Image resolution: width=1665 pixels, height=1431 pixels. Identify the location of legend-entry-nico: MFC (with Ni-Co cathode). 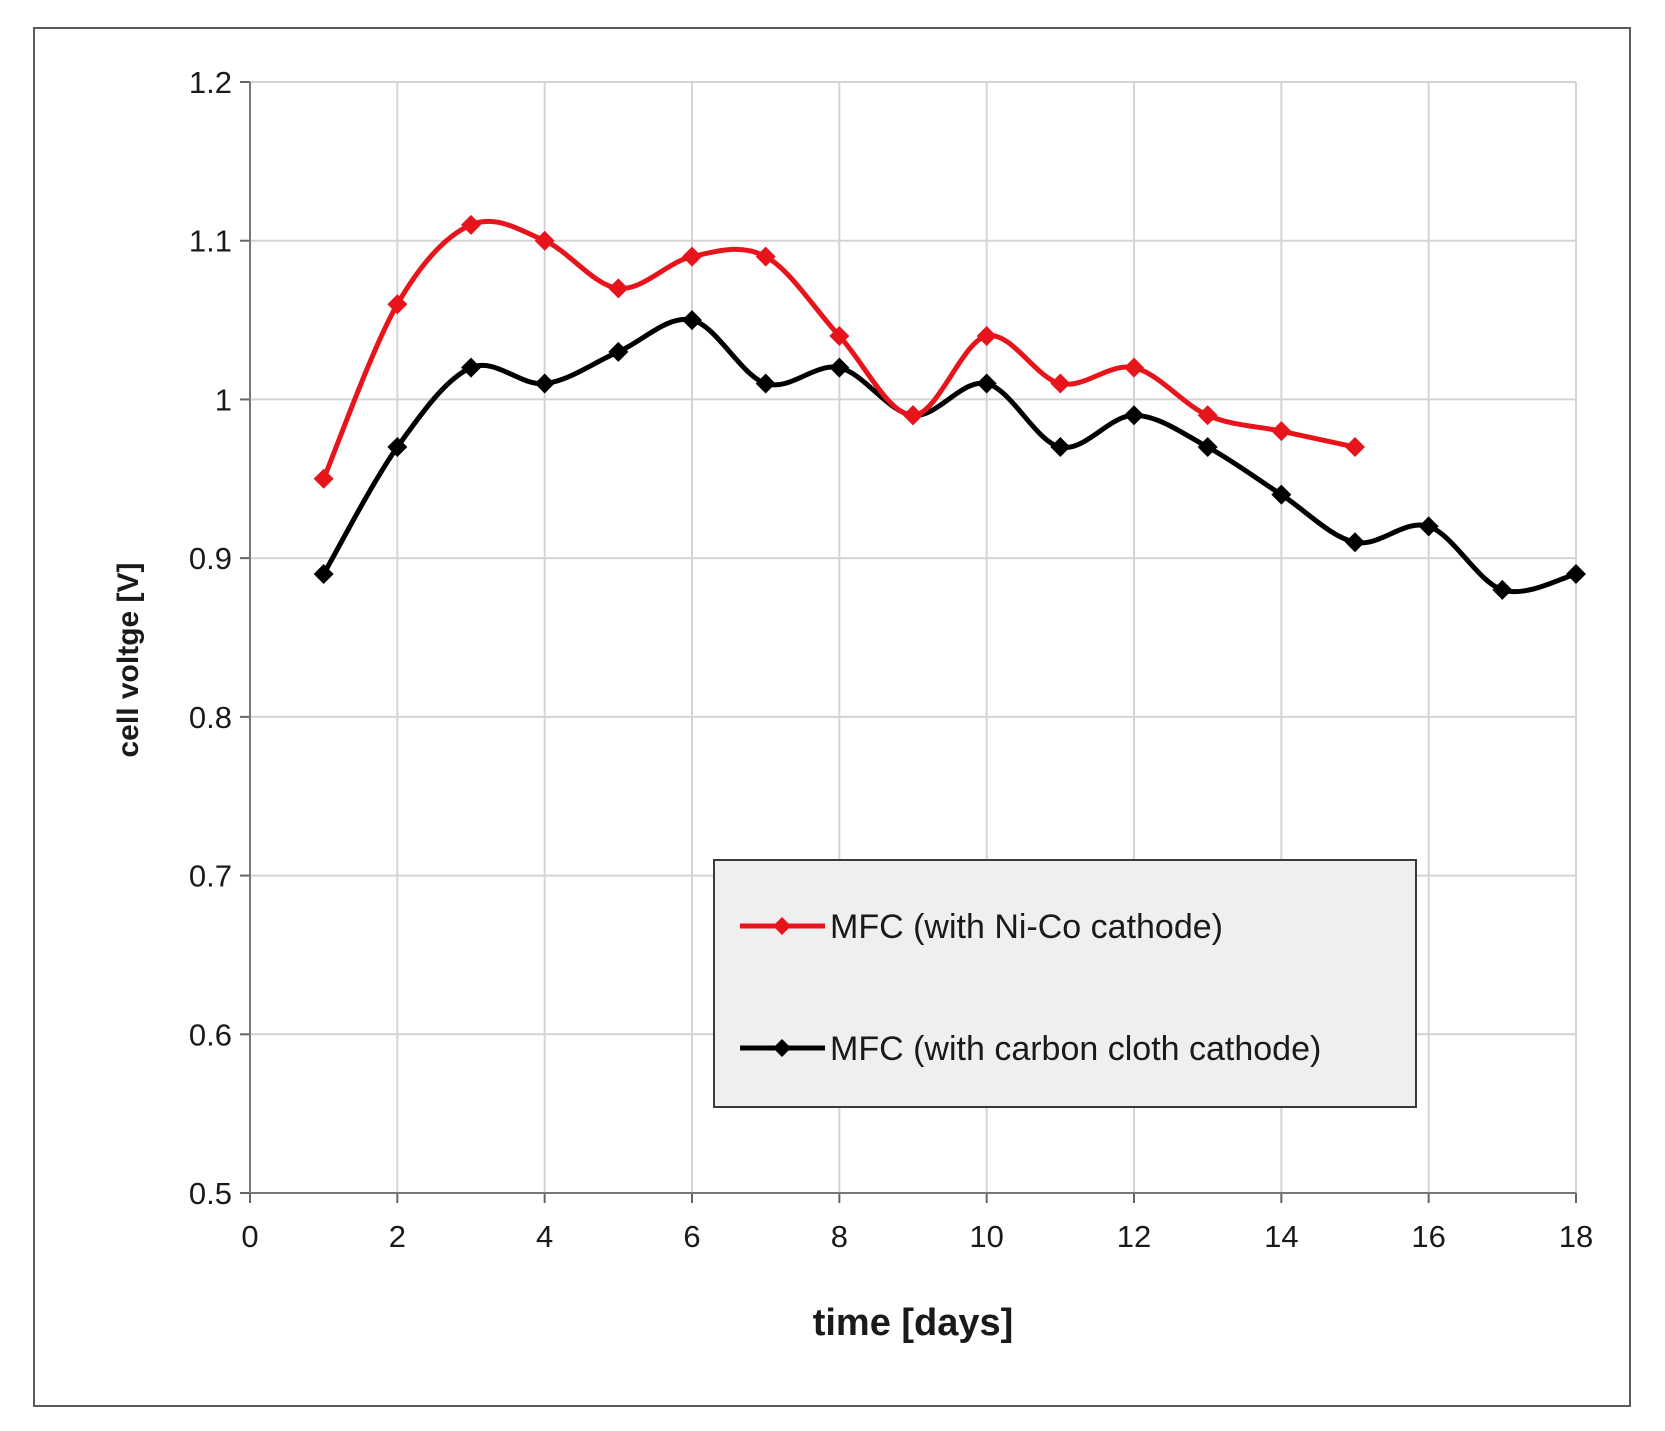
(981, 927).